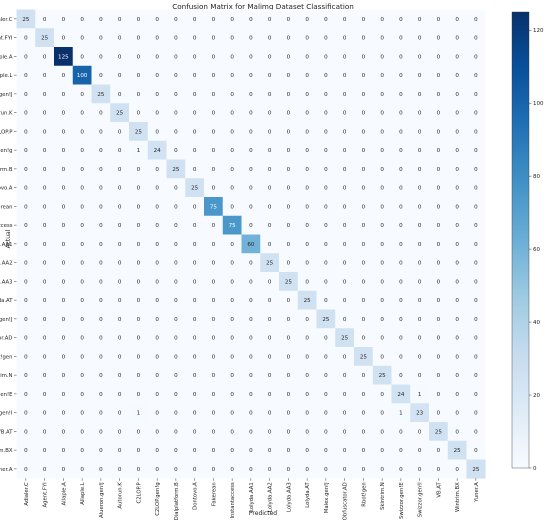  I want to click on y-tick-label: Autorun.K, so click(6, 114).